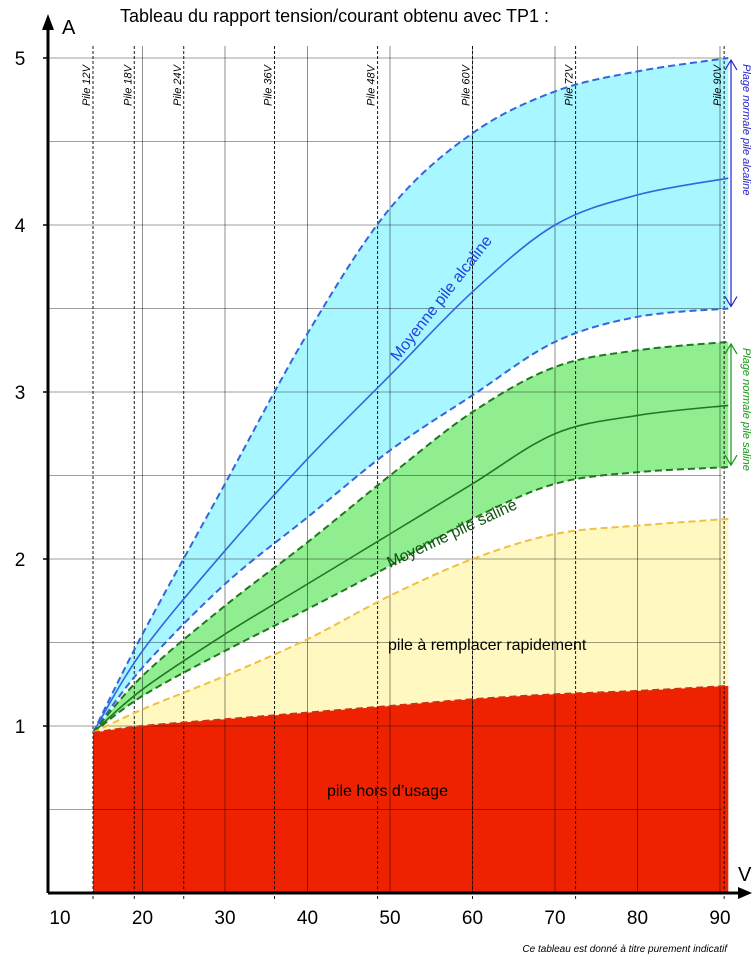 This screenshot has height=959, width=755. What do you see at coordinates (719, 918) in the screenshot?
I see `x-tick-label: 90` at bounding box center [719, 918].